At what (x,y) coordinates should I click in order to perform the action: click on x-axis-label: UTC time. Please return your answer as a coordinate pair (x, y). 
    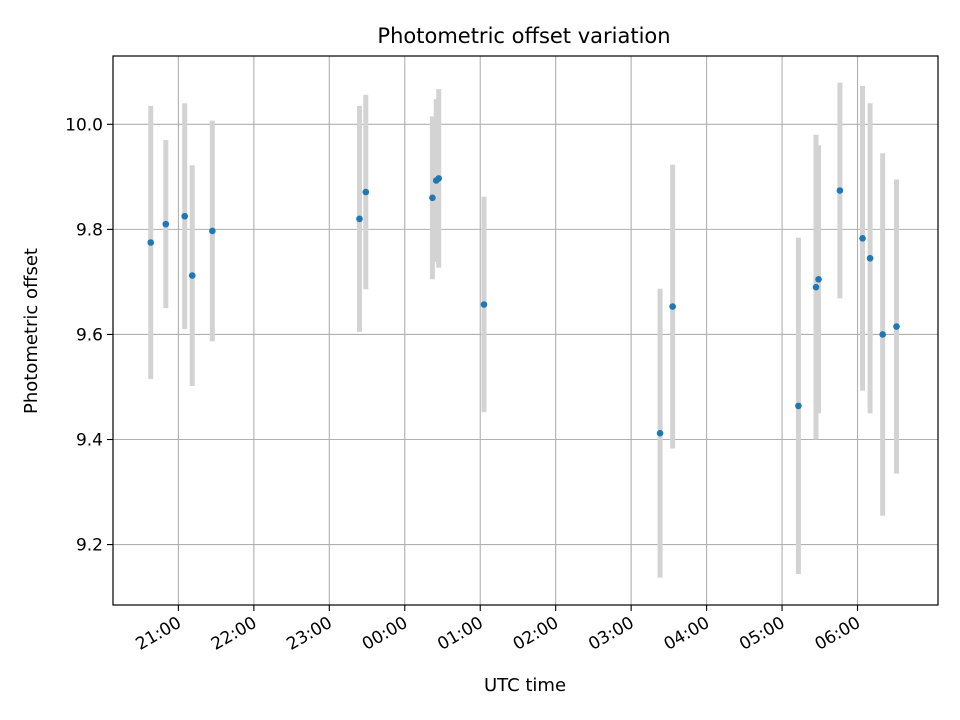
    Looking at the image, I should click on (525, 685).